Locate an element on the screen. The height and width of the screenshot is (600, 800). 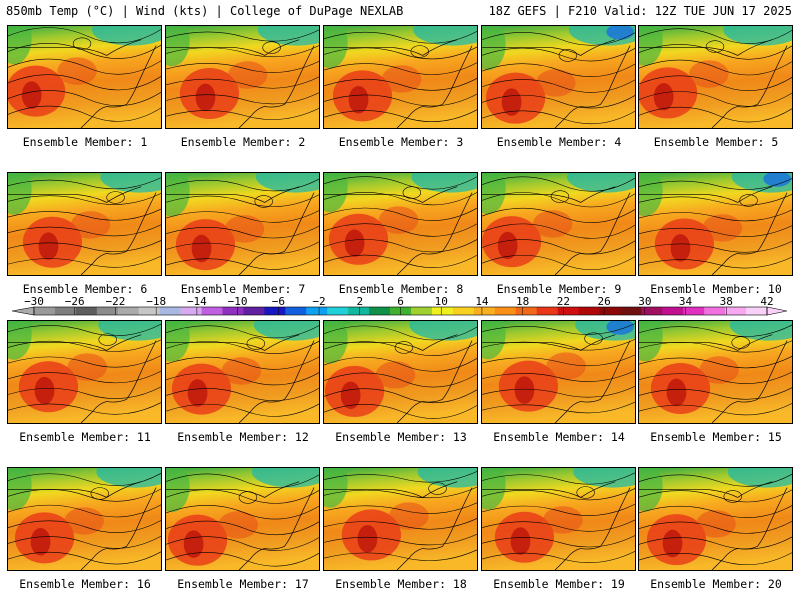
panel-caption: Ensemble Member: 5 is located at coordinates (716, 142).